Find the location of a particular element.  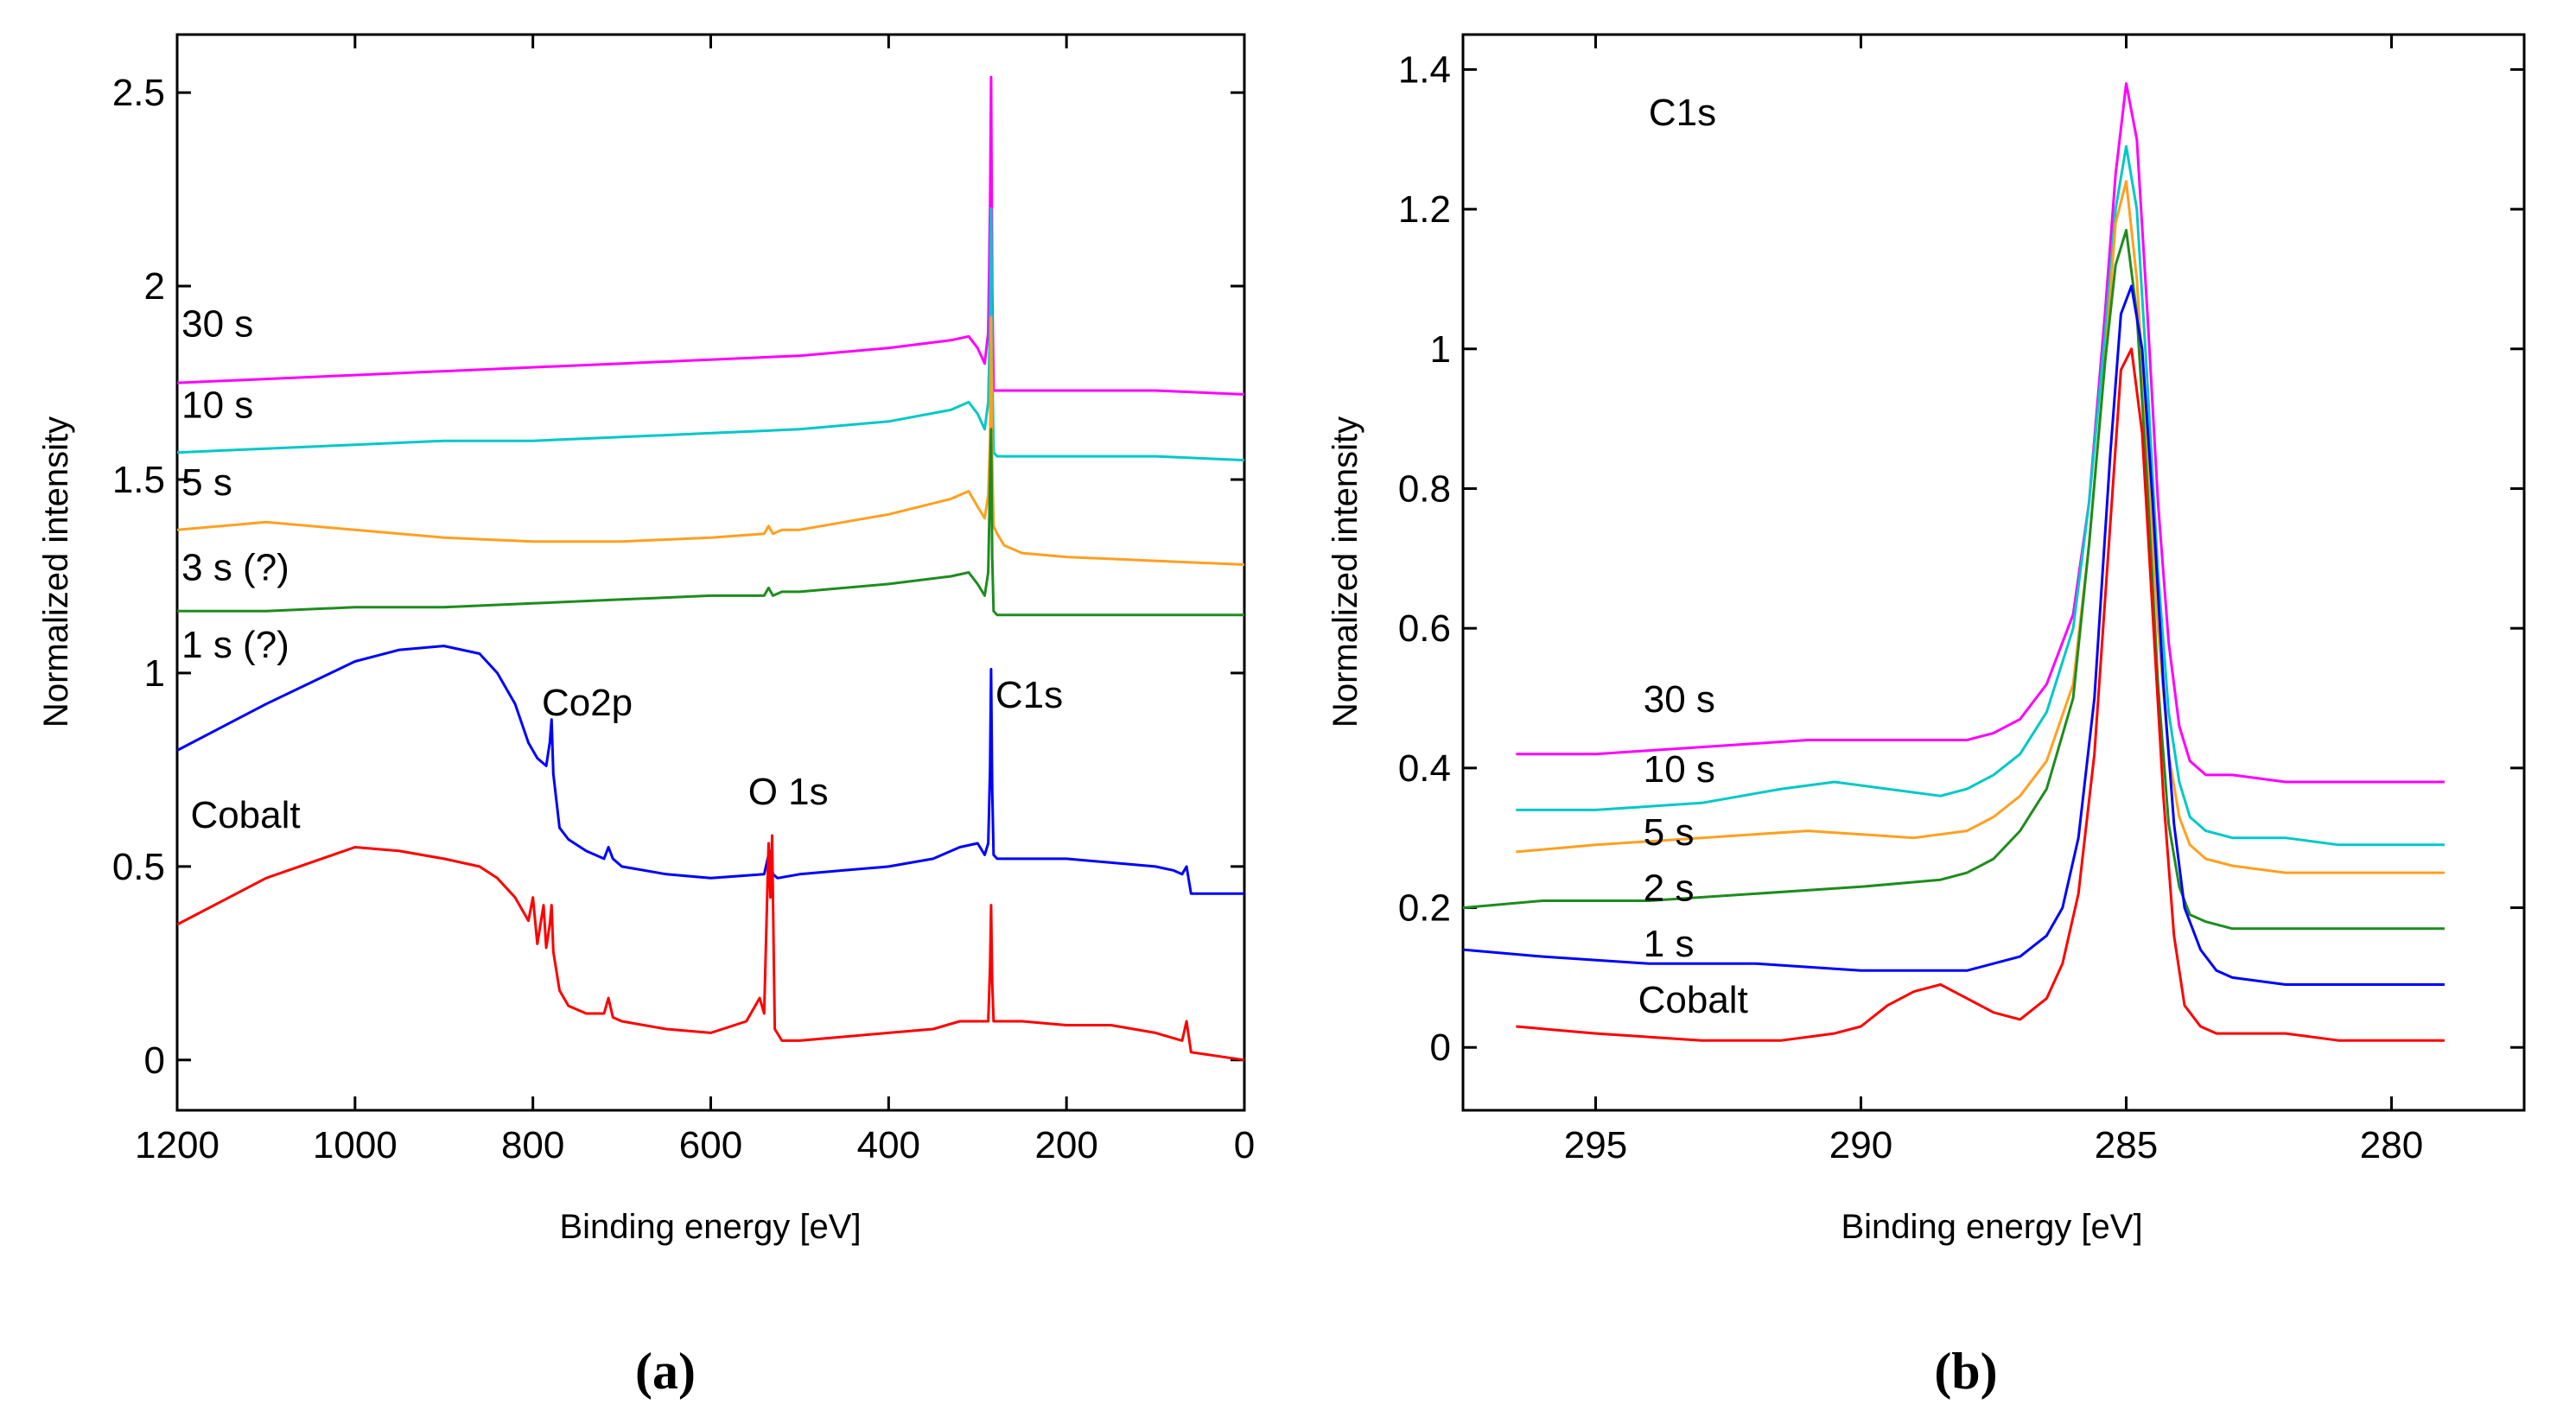

panel-a-y-tick-label: 2.5 is located at coordinates (139, 93).